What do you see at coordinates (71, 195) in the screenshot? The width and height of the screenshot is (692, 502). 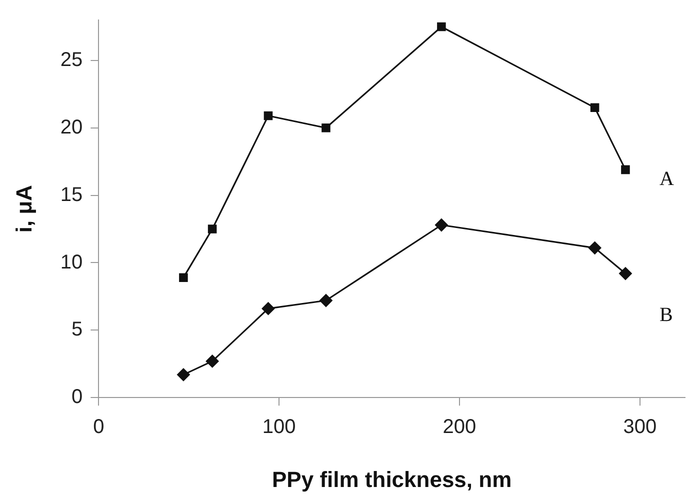 I see `y-tick-label: 15` at bounding box center [71, 195].